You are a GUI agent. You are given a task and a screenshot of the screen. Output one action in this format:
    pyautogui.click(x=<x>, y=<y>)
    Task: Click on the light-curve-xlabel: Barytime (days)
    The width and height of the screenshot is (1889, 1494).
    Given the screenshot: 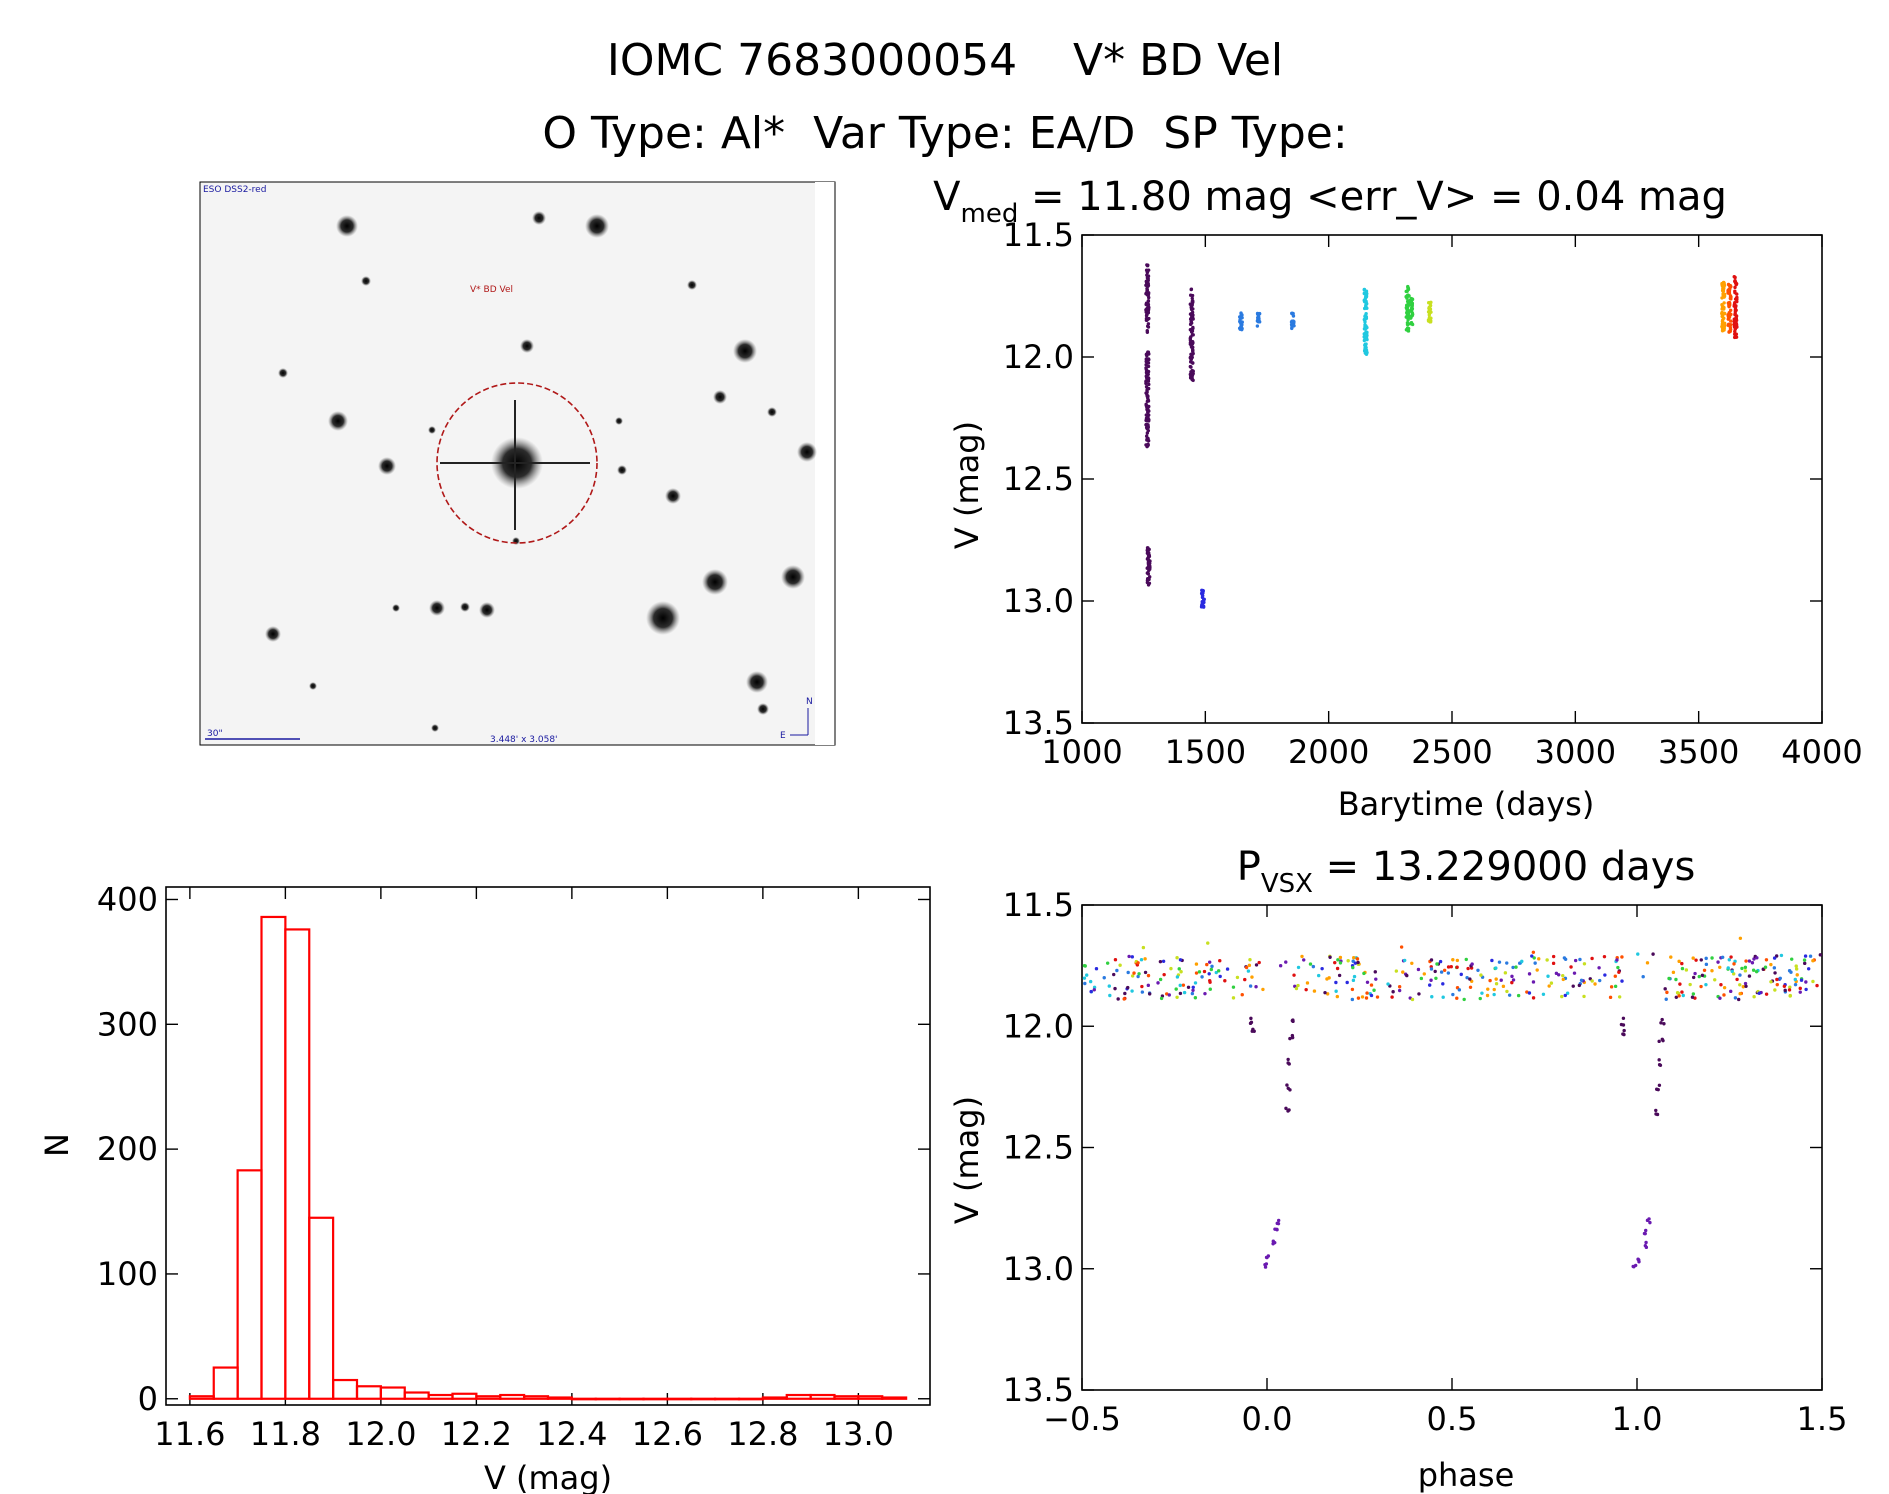 What is the action you would take?
    pyautogui.click(x=1466, y=804)
    